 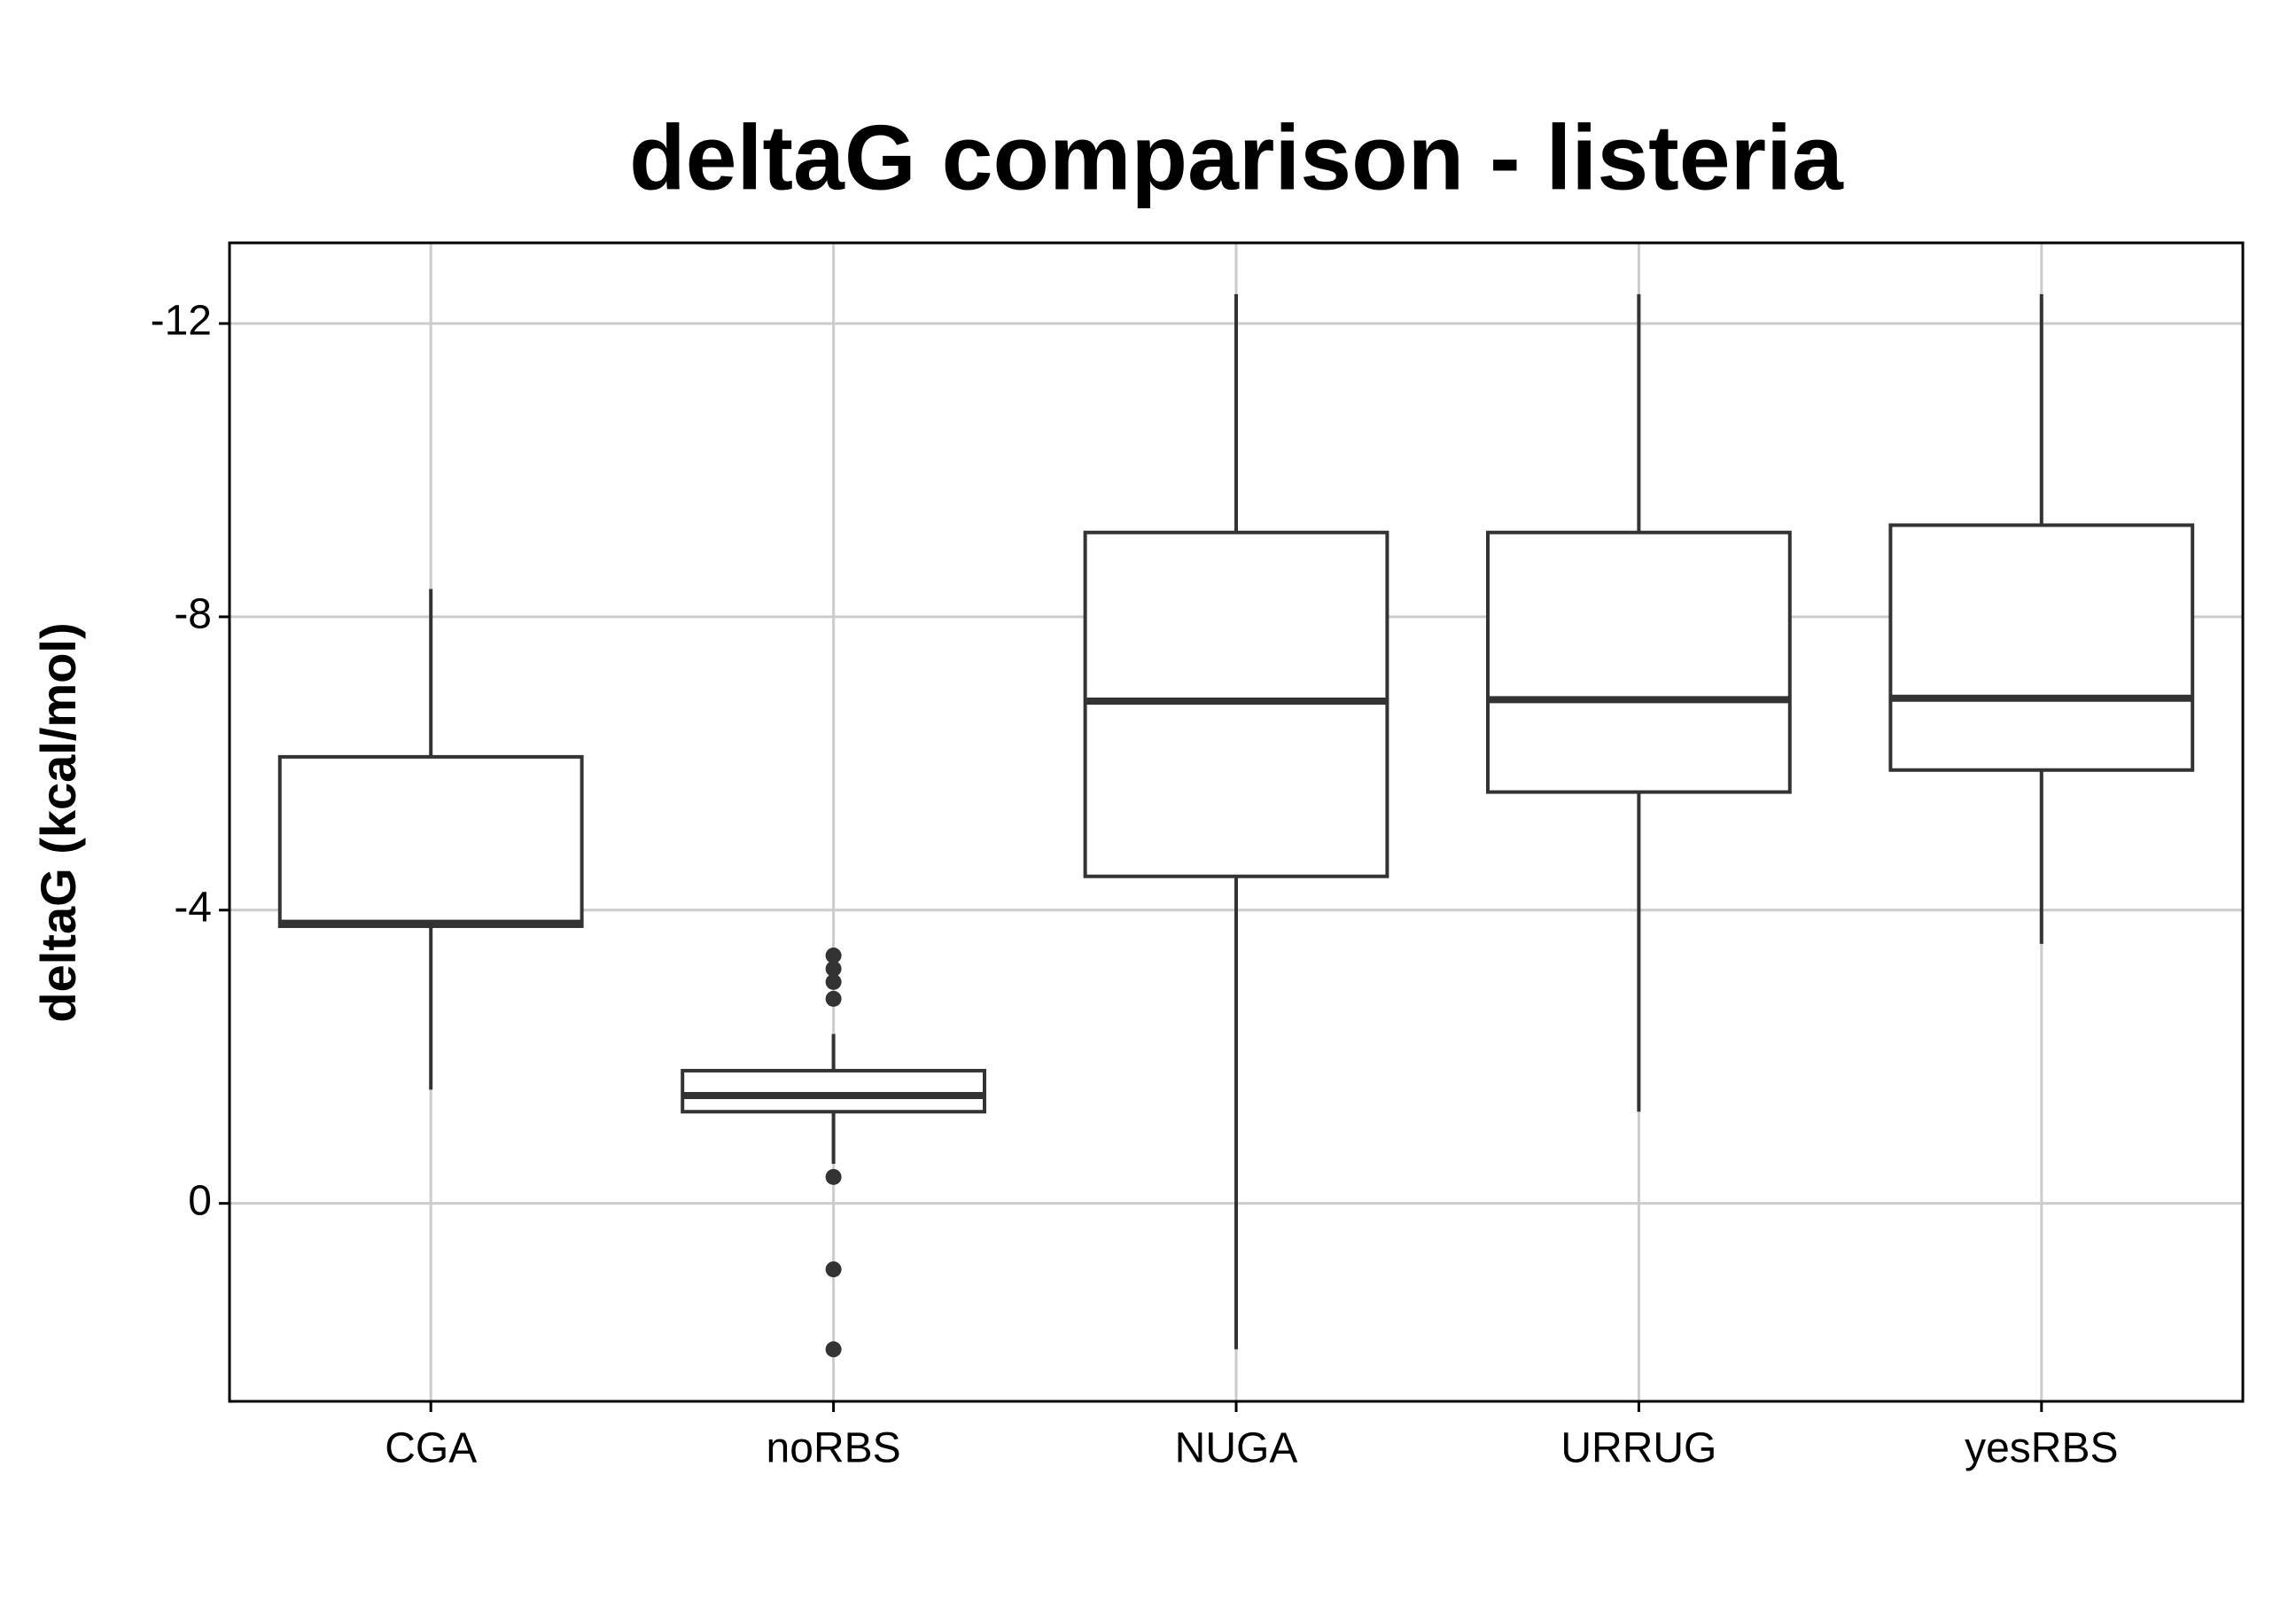 What do you see at coordinates (193, 614) in the screenshot?
I see `y-tick-label: -8` at bounding box center [193, 614].